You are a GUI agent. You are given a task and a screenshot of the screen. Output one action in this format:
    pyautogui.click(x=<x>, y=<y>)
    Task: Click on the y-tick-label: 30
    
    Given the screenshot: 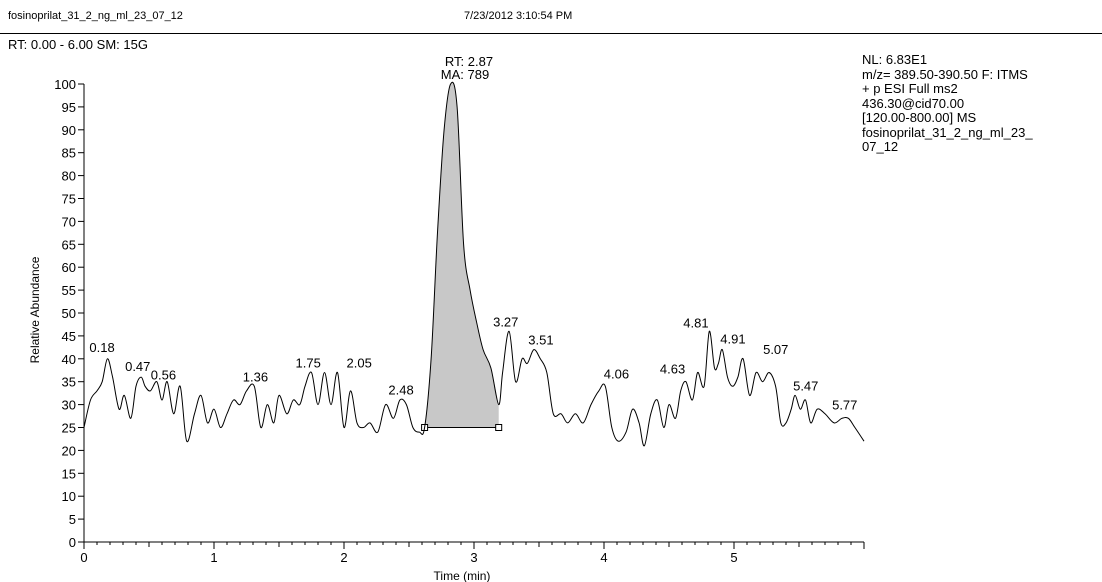 What is the action you would take?
    pyautogui.click(x=69, y=405)
    